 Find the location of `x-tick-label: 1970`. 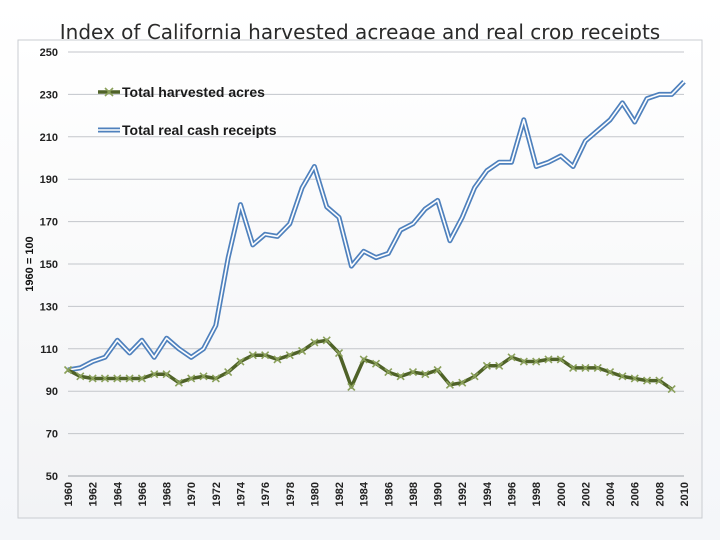

x-tick-label: 1970 is located at coordinates (192, 494).